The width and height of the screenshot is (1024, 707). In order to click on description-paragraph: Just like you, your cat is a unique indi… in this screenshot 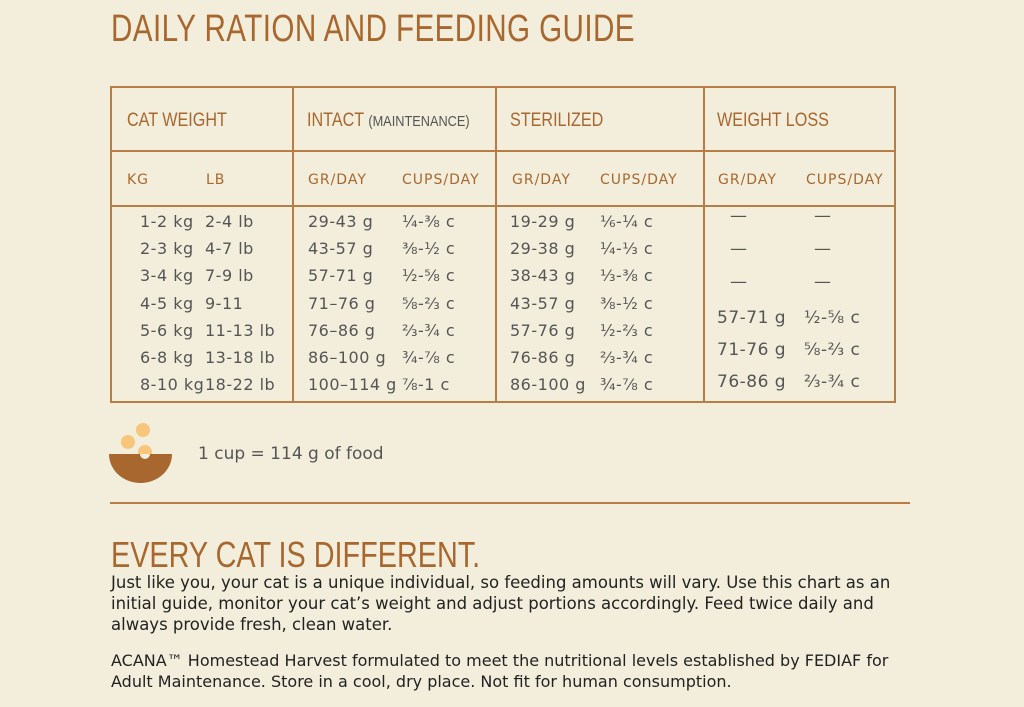, I will do `click(501, 603)`.